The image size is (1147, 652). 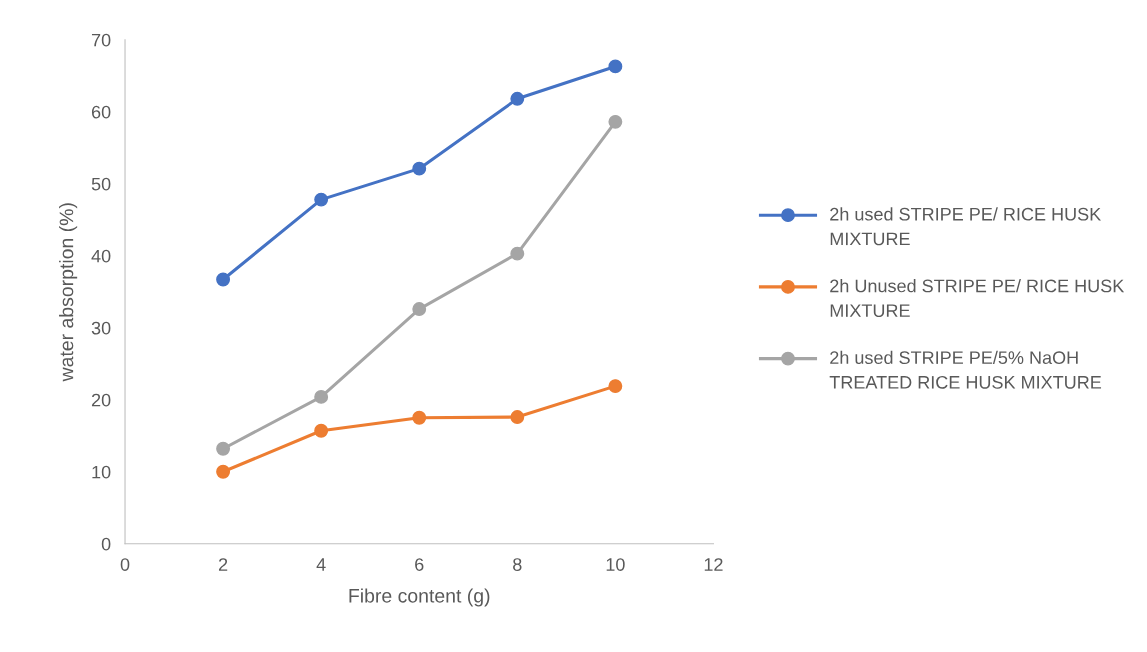 What do you see at coordinates (977, 298) in the screenshot?
I see `legend-label: 2h Unused STRIPE PE/ RICE HUSK MIXTURE` at bounding box center [977, 298].